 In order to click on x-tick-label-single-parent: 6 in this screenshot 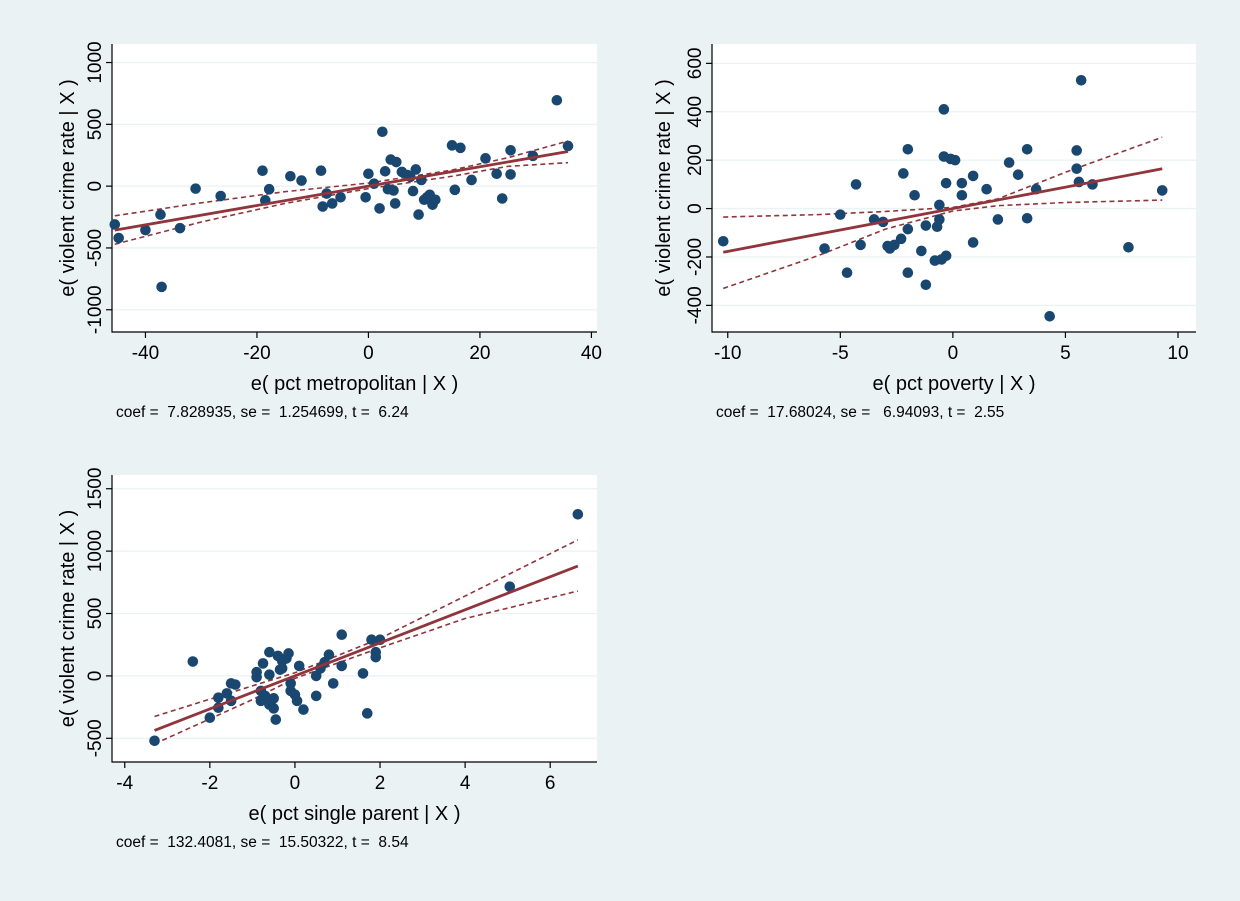, I will do `click(550, 783)`.